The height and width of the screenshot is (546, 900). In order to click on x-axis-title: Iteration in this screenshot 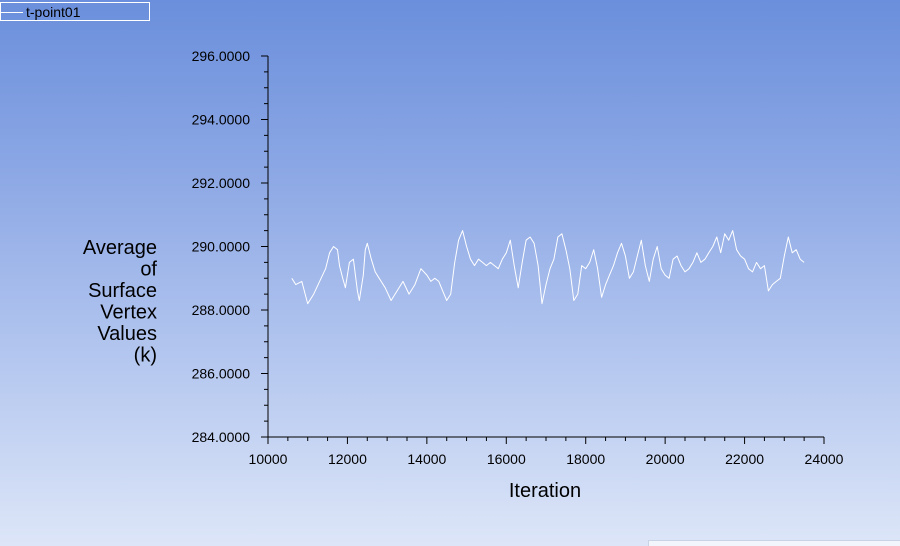, I will do `click(545, 491)`.